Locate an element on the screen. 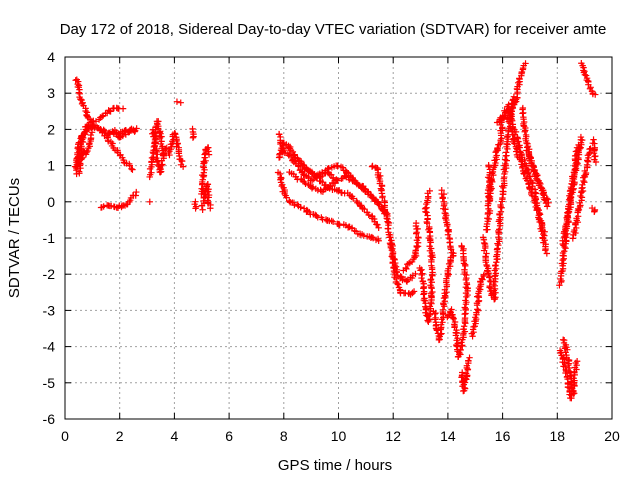 This screenshot has height=480, width=640. x-tick-label: 12 is located at coordinates (393, 436).